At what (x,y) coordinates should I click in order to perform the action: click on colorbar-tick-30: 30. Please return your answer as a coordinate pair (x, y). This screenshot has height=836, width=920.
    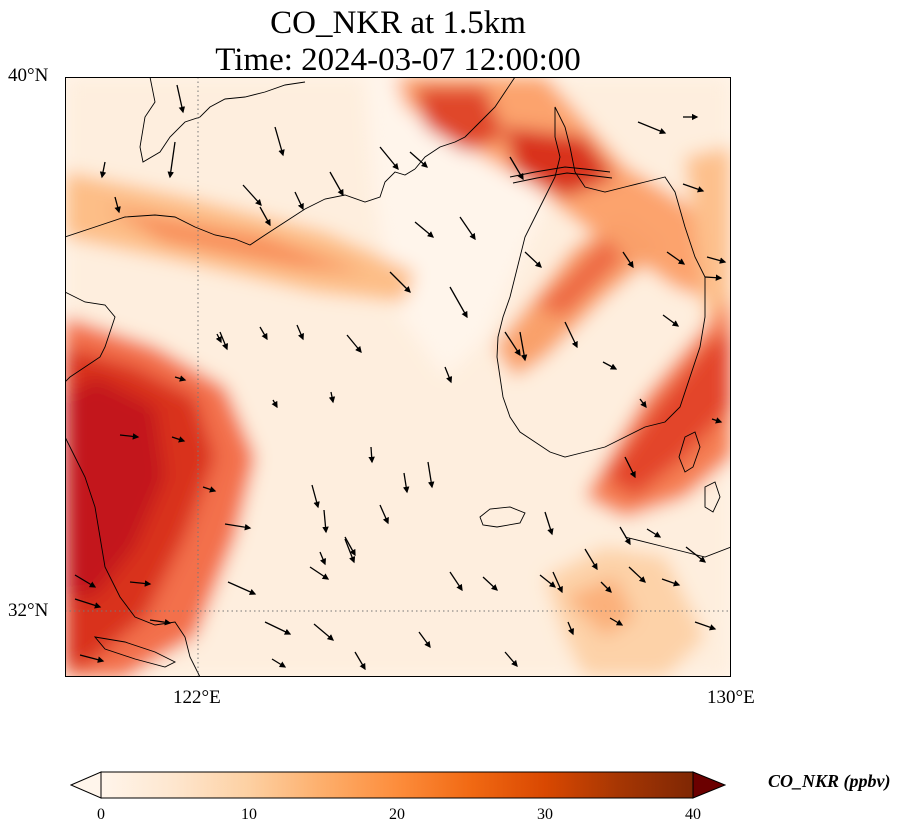
    Looking at the image, I should click on (545, 814).